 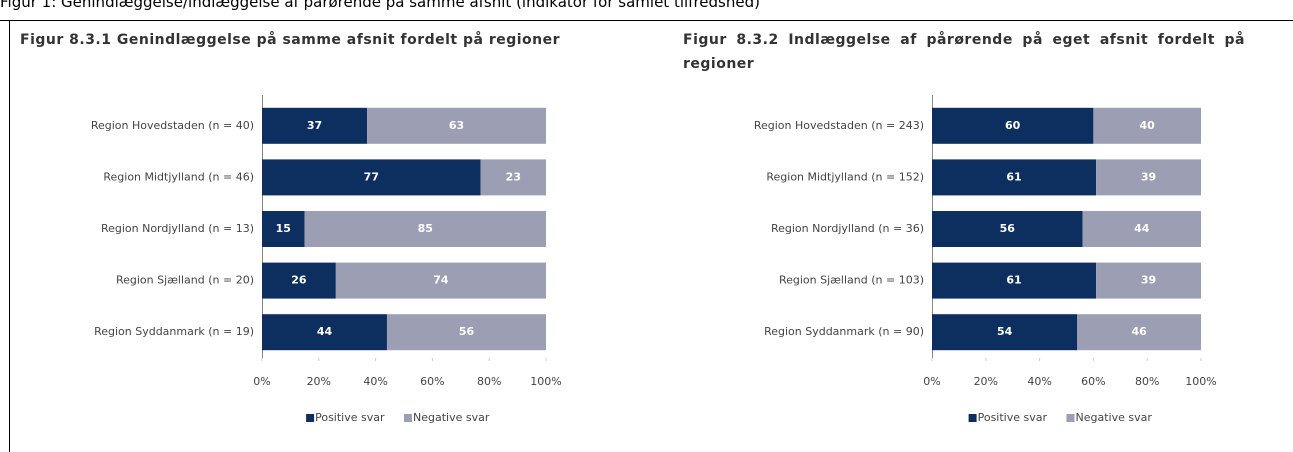 I want to click on data-label: 15, so click(x=283, y=228).